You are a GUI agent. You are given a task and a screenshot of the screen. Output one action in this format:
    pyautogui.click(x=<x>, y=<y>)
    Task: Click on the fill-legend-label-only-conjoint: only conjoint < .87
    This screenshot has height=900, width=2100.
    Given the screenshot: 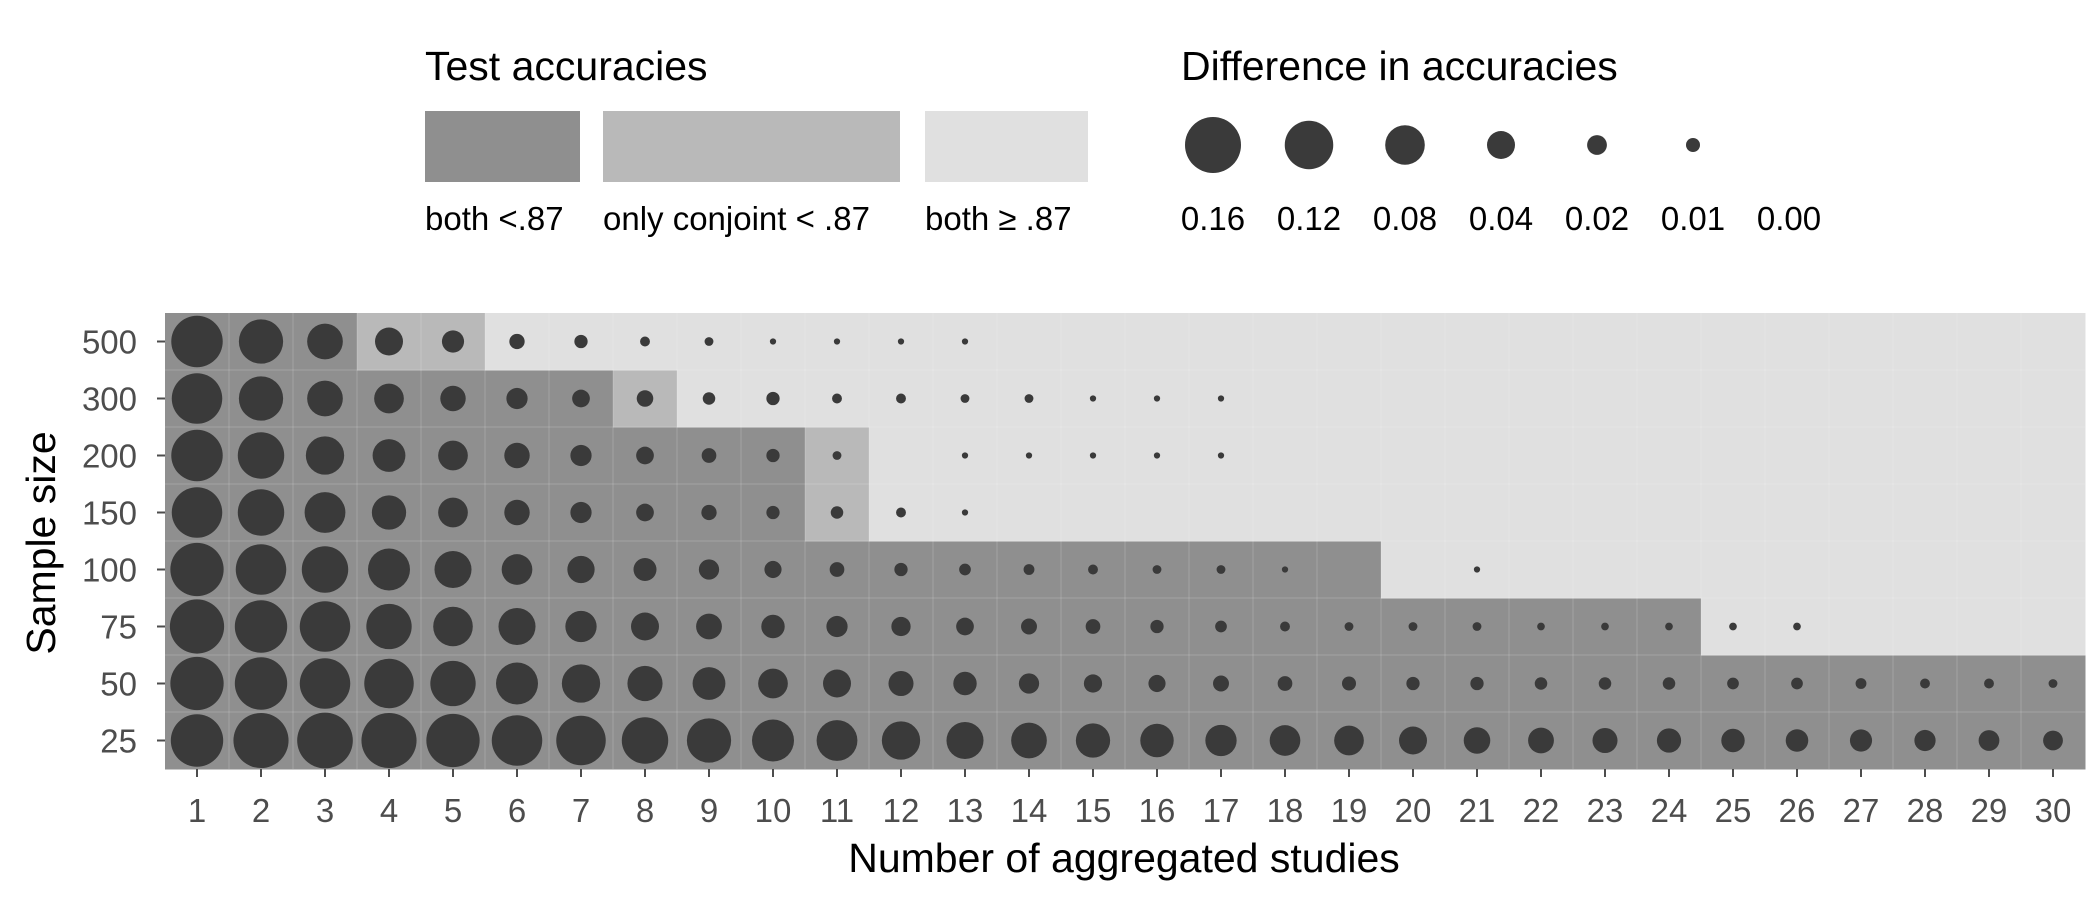 What is the action you would take?
    pyautogui.click(x=736, y=218)
    